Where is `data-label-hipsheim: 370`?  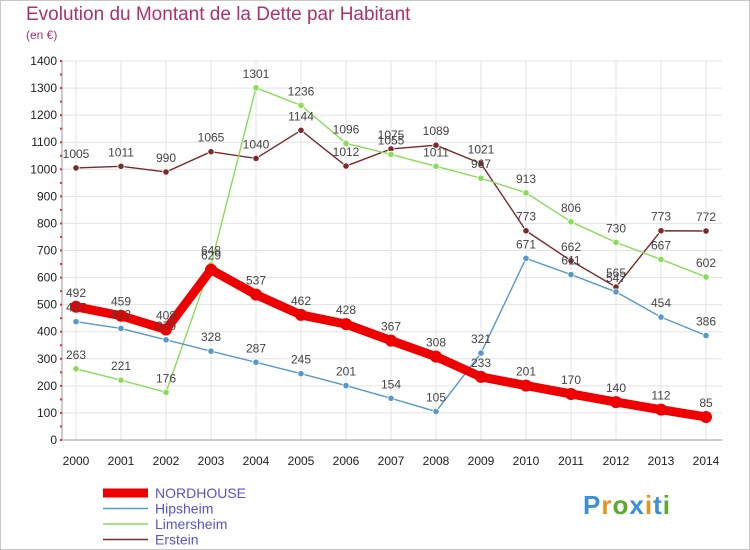 data-label-hipsheim: 370 is located at coordinates (166, 326).